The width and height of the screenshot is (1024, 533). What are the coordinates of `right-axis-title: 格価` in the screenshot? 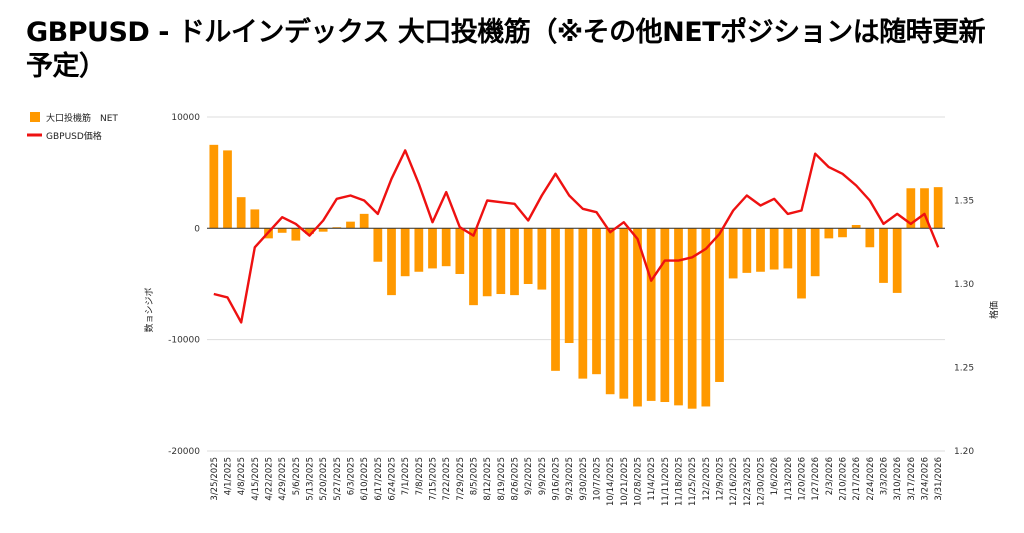 It's located at (994, 310).